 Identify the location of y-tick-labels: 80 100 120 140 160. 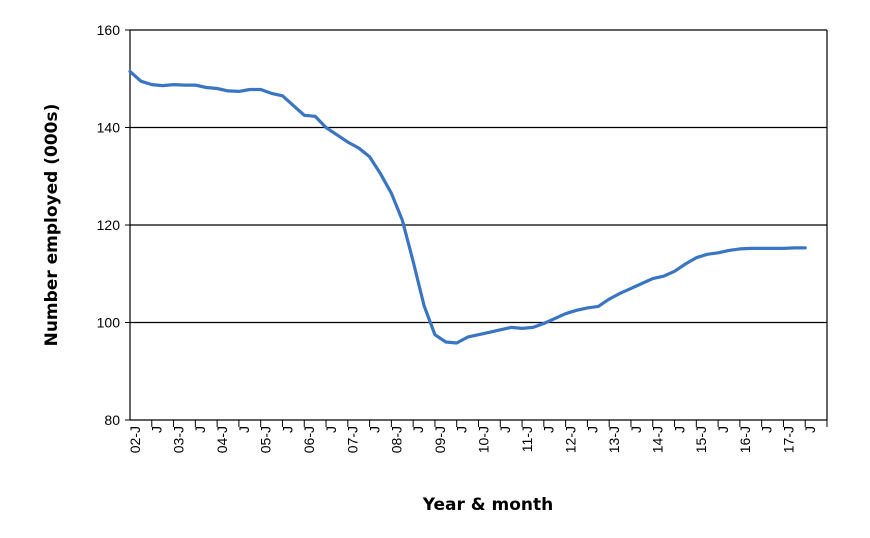
(113, 225).